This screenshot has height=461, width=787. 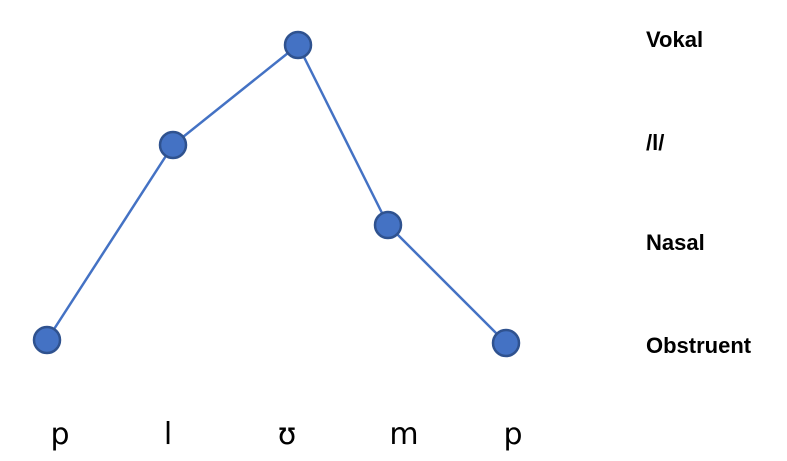 I want to click on level-labels: Vokal /l/ Nasal Obstruent, so click(x=699, y=192).